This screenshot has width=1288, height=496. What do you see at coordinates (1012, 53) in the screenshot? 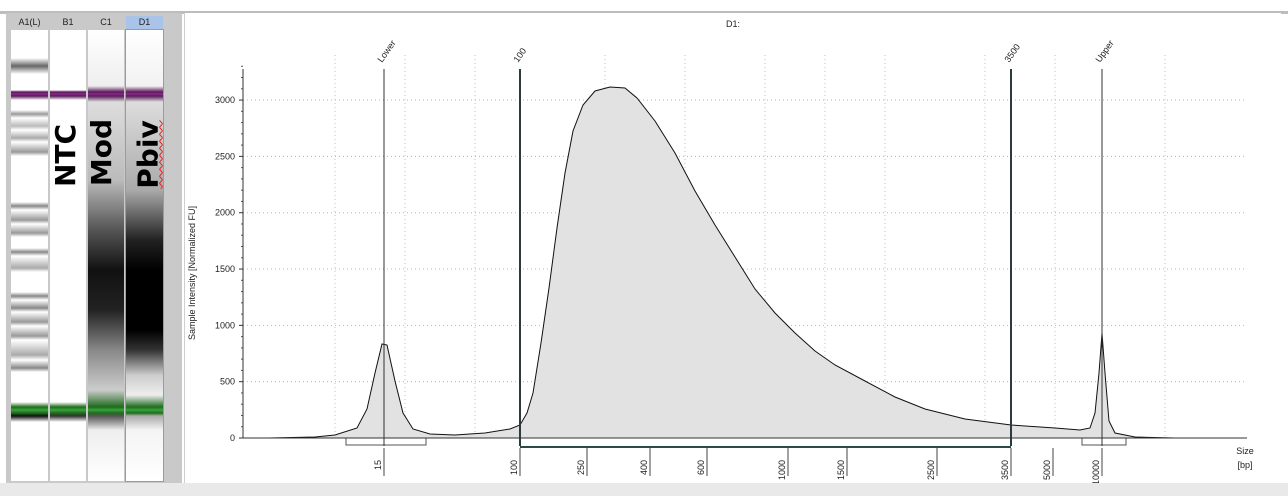
I see `marker-label: 3500` at bounding box center [1012, 53].